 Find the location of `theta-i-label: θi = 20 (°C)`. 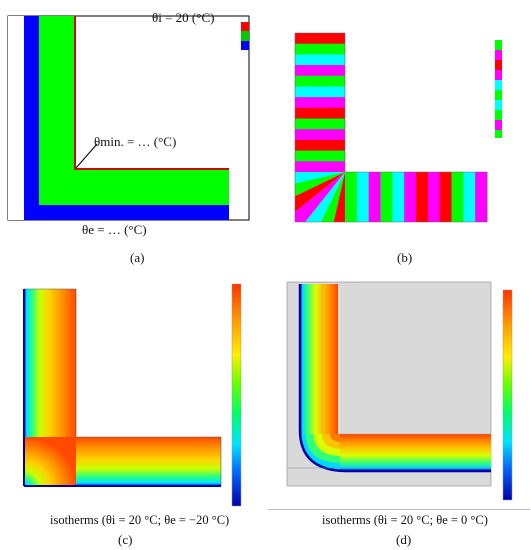

theta-i-label: θi = 20 (°C) is located at coordinates (183, 17).